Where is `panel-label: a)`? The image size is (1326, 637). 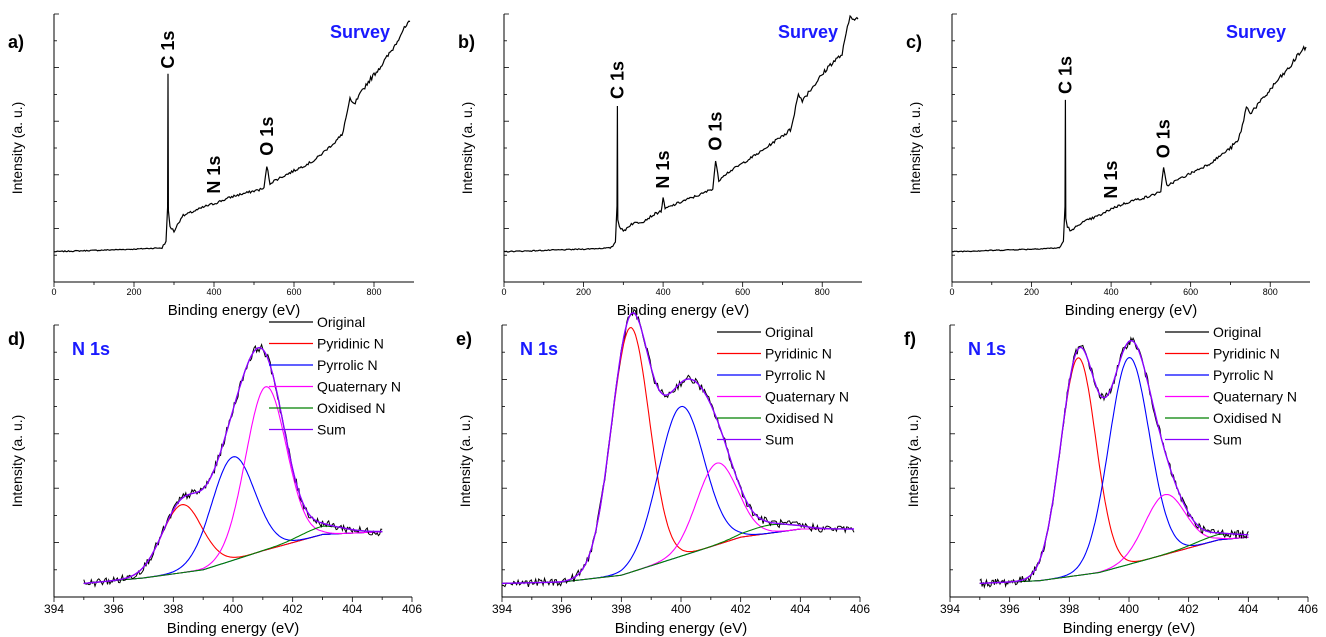 panel-label: a) is located at coordinates (16, 42).